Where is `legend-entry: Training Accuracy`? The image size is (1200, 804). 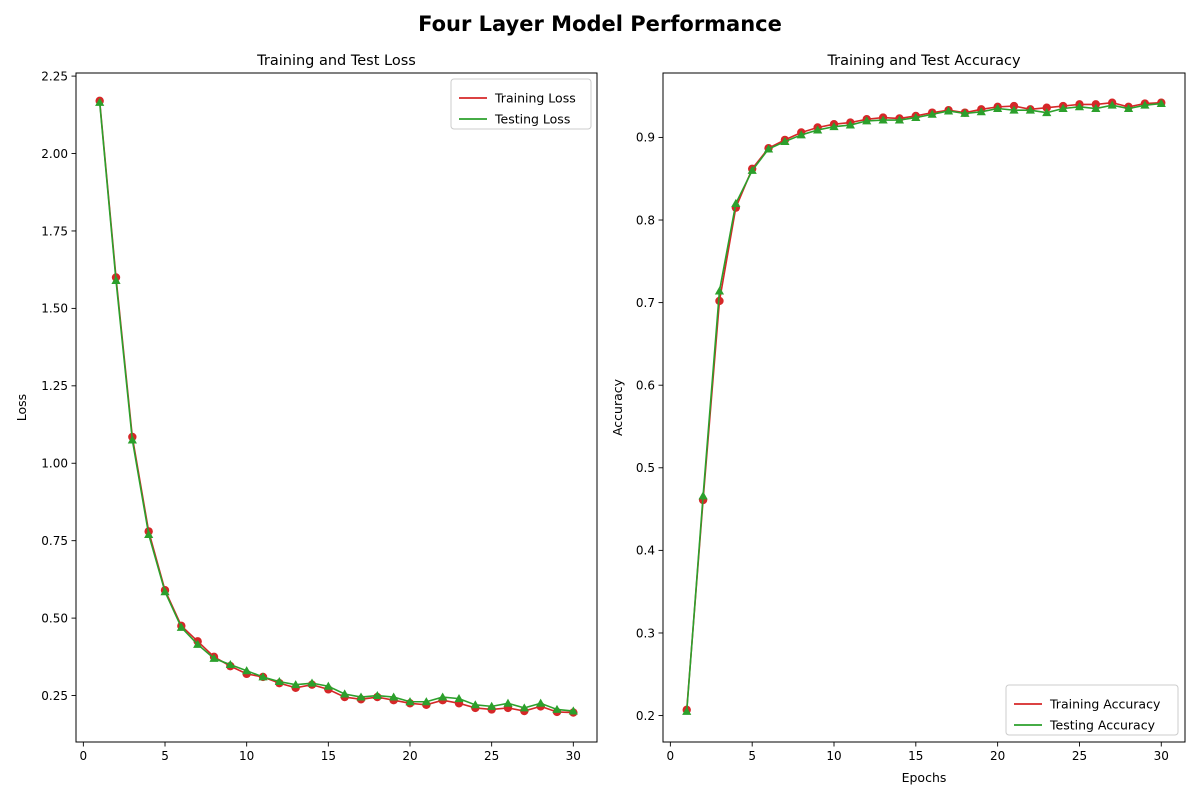
legend-entry: Training Accuracy is located at coordinates (1105, 704).